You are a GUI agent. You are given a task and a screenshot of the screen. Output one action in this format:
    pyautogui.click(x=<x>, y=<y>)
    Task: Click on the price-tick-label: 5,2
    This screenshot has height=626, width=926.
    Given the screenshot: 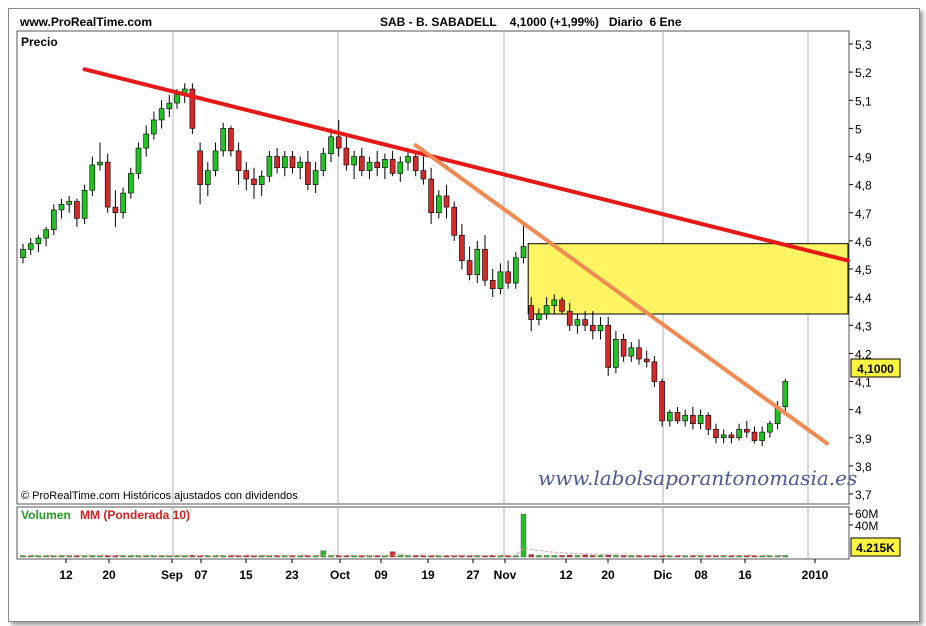 What is the action you would take?
    pyautogui.click(x=863, y=73)
    